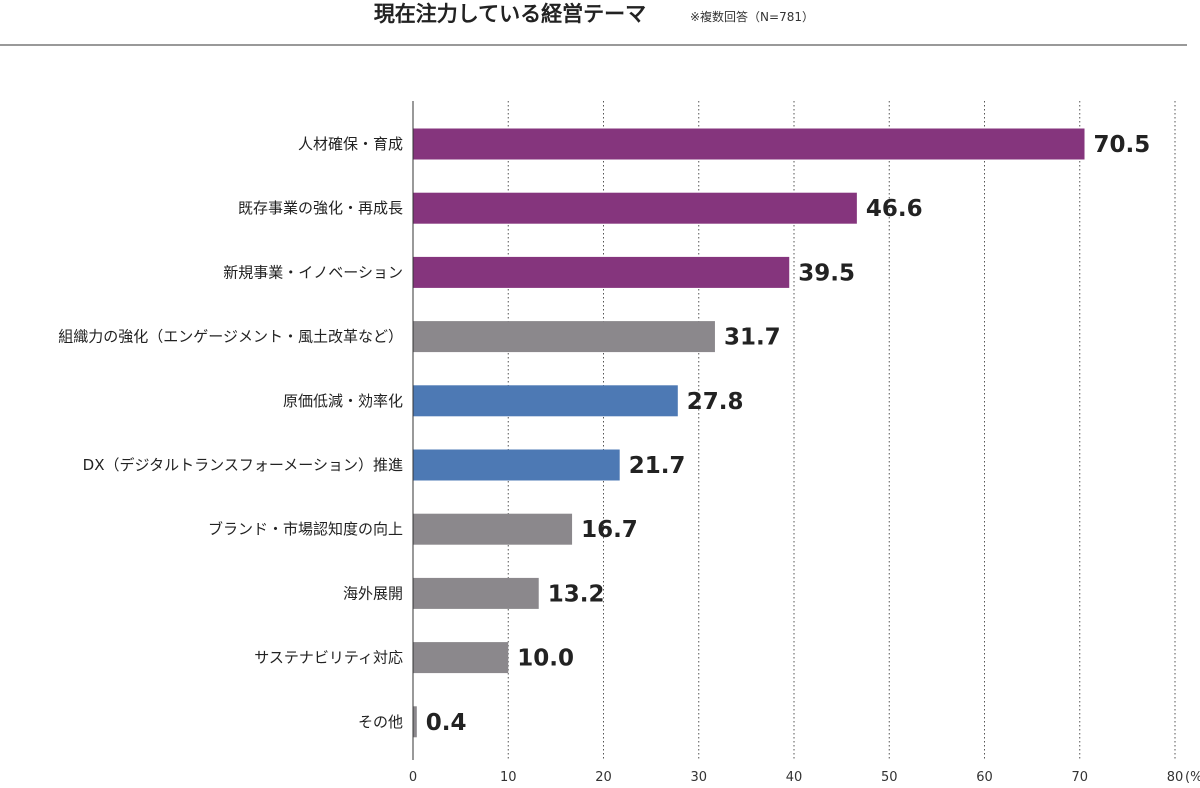 Image resolution: width=1200 pixels, height=788 pixels. Describe the element at coordinates (230, 337) in the screenshot. I see `category-label: 組織力の強化（エンゲージメント・風土改革など）` at that location.